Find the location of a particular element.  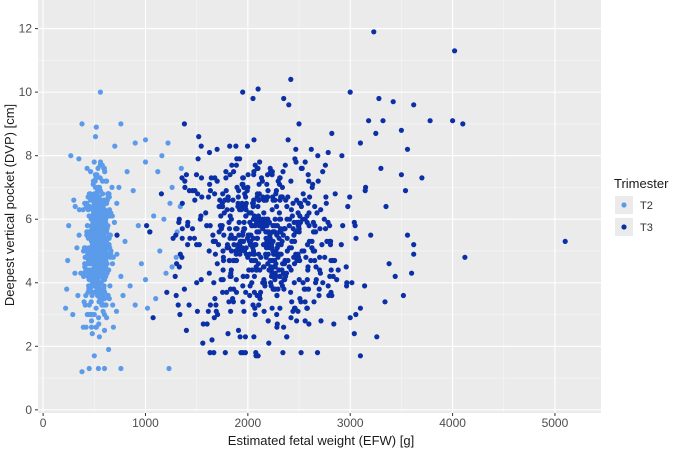

y-tick-label: 0 is located at coordinates (28, 410).